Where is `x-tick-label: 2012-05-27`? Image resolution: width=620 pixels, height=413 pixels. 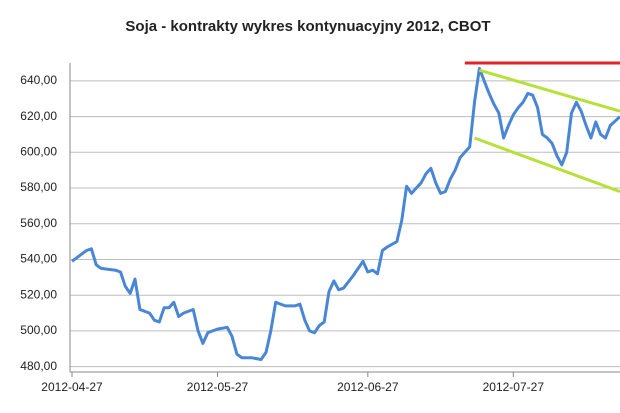
x-tick-label: 2012-05-27 is located at coordinates (218, 387).